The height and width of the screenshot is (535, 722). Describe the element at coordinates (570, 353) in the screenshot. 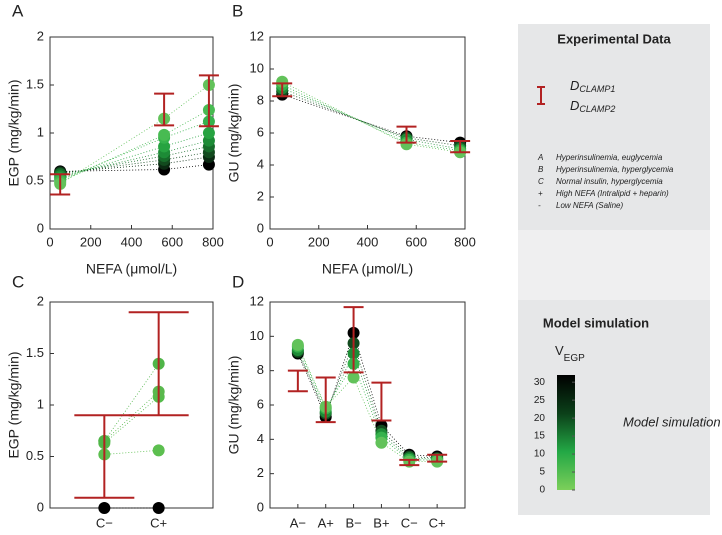

I see `colorbar-label: VEGP` at that location.